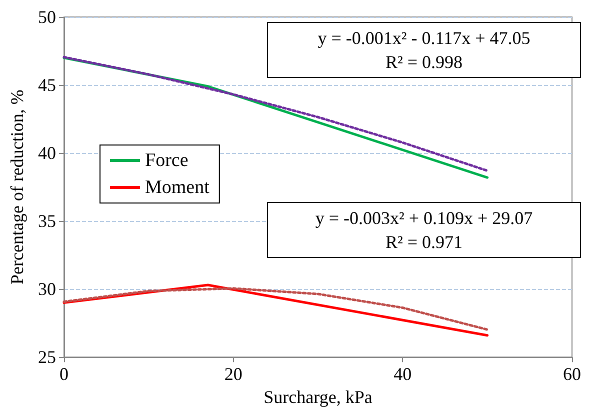 Image resolution: width=595 pixels, height=411 pixels. I want to click on y-axis-title: Percentage of reduction, %, so click(17, 187).